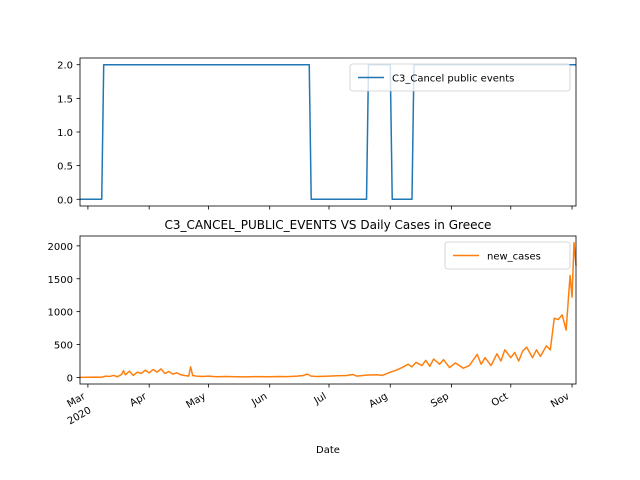 This screenshot has height=480, width=640. I want to click on x-axis-label: Date, so click(328, 450).